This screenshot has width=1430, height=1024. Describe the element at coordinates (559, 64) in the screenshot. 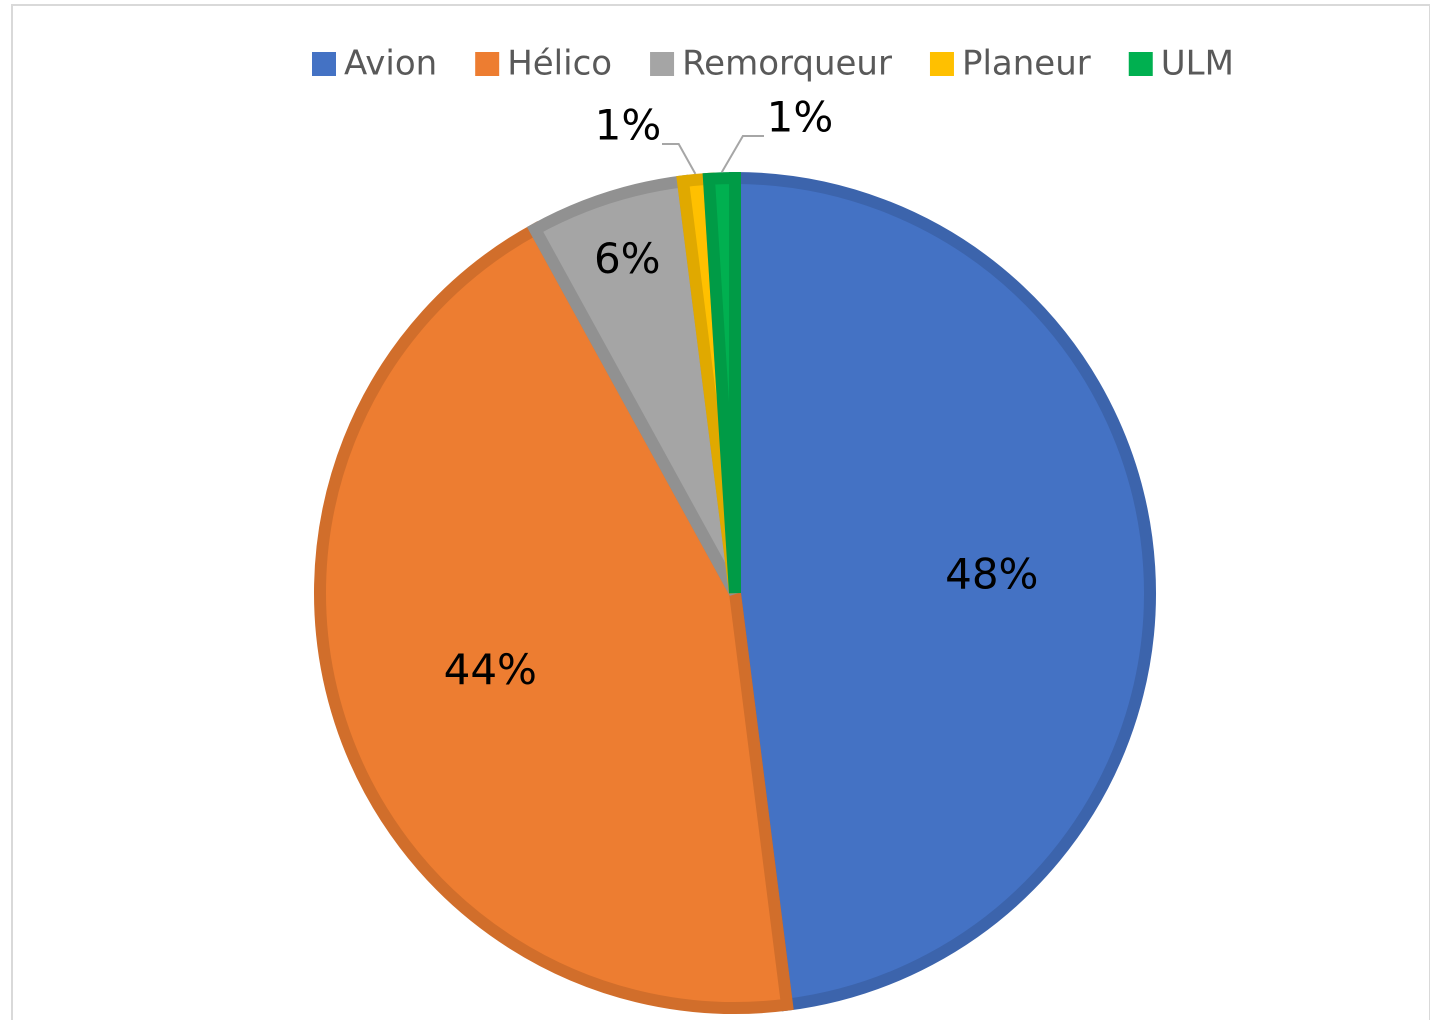

I see `legend-label: Hélico` at that location.